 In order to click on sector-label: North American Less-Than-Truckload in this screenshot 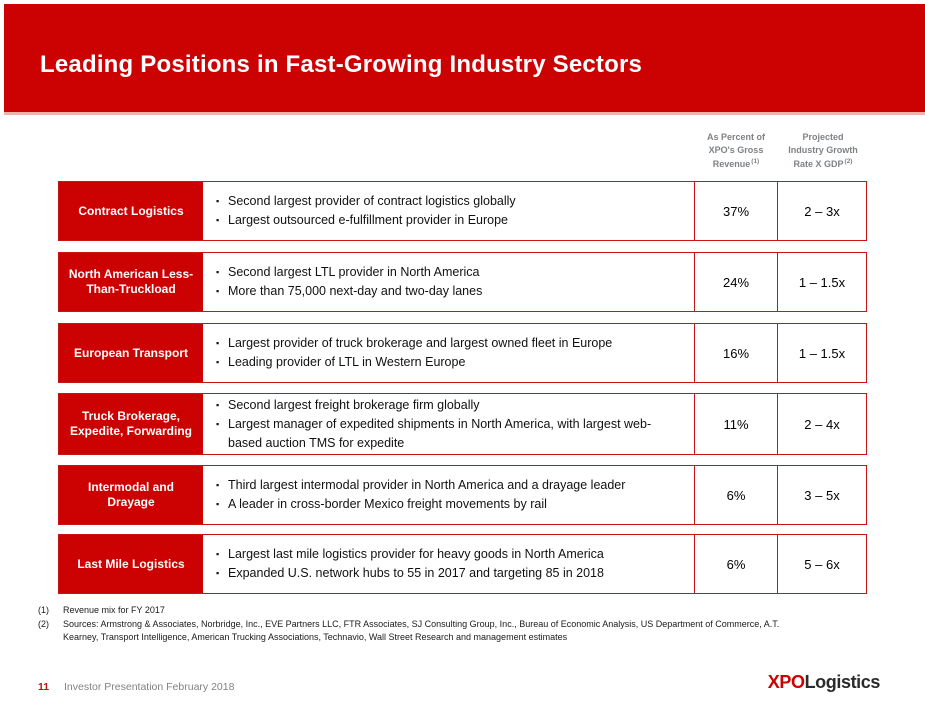, I will do `click(131, 282)`.